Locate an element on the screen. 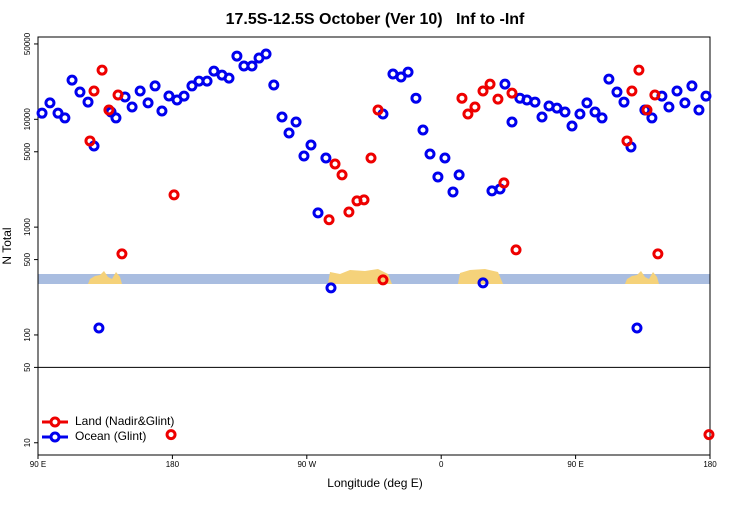  x-tick-label: 90 W is located at coordinates (306, 464).